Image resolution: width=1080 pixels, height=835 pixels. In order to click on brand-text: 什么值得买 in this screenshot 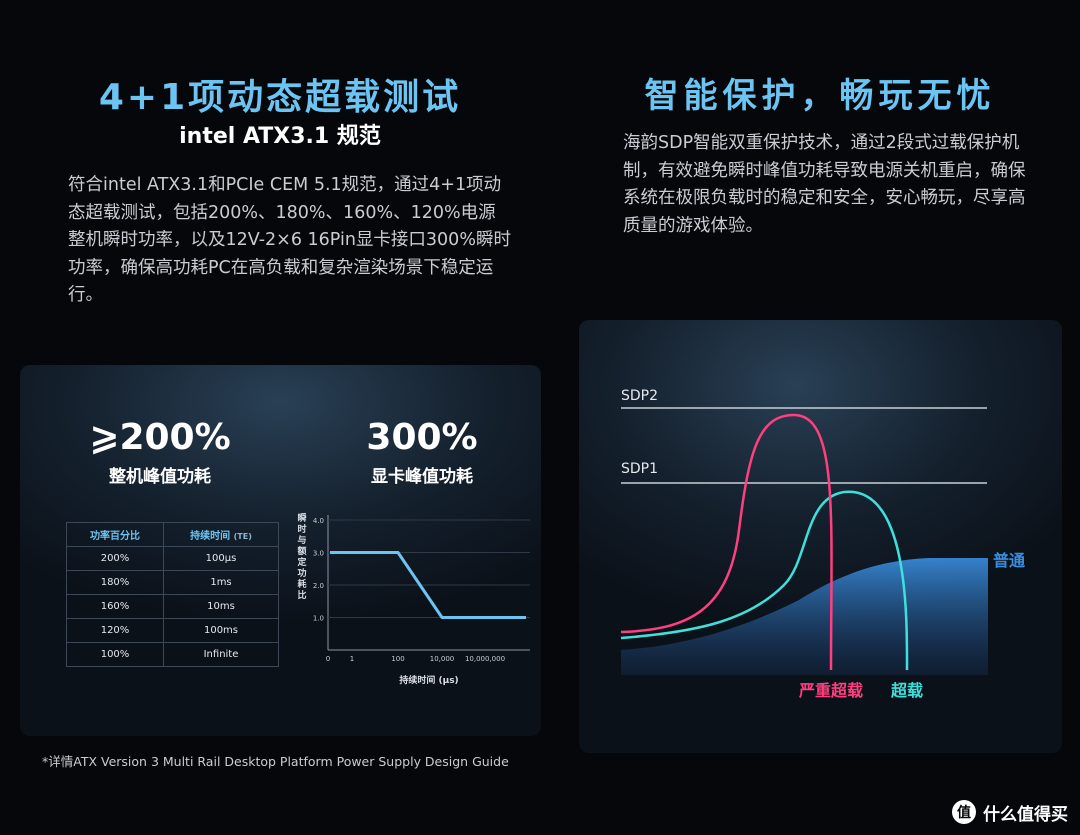, I will do `click(1025, 815)`.